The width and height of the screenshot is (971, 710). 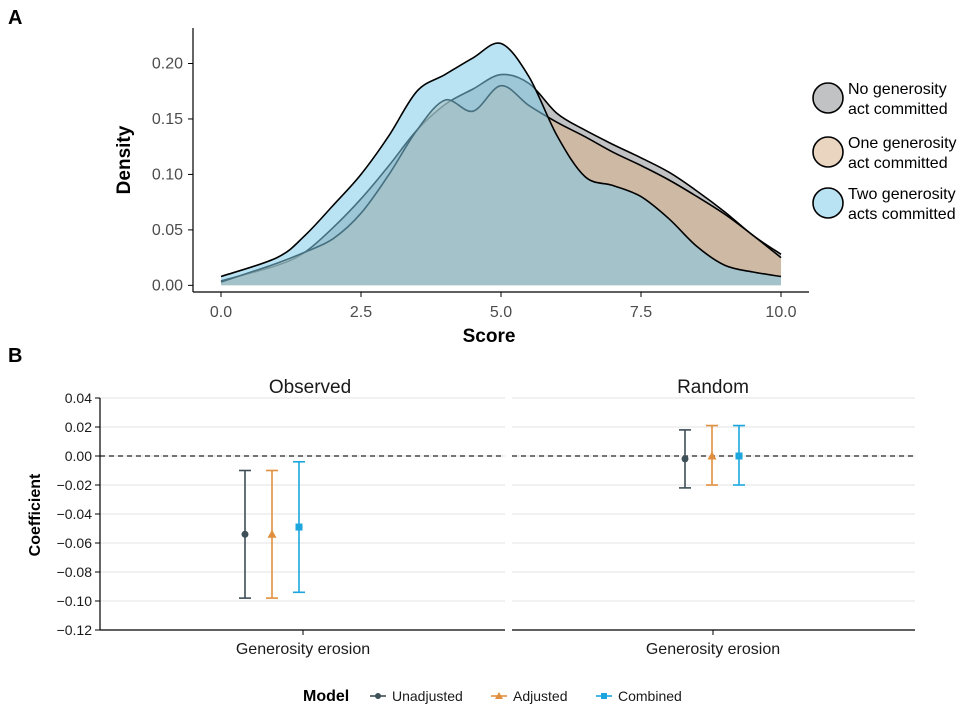 What do you see at coordinates (492, 696) in the screenshot?
I see `panel-b-legend: Model Unadjusted Adjusted Combined` at bounding box center [492, 696].